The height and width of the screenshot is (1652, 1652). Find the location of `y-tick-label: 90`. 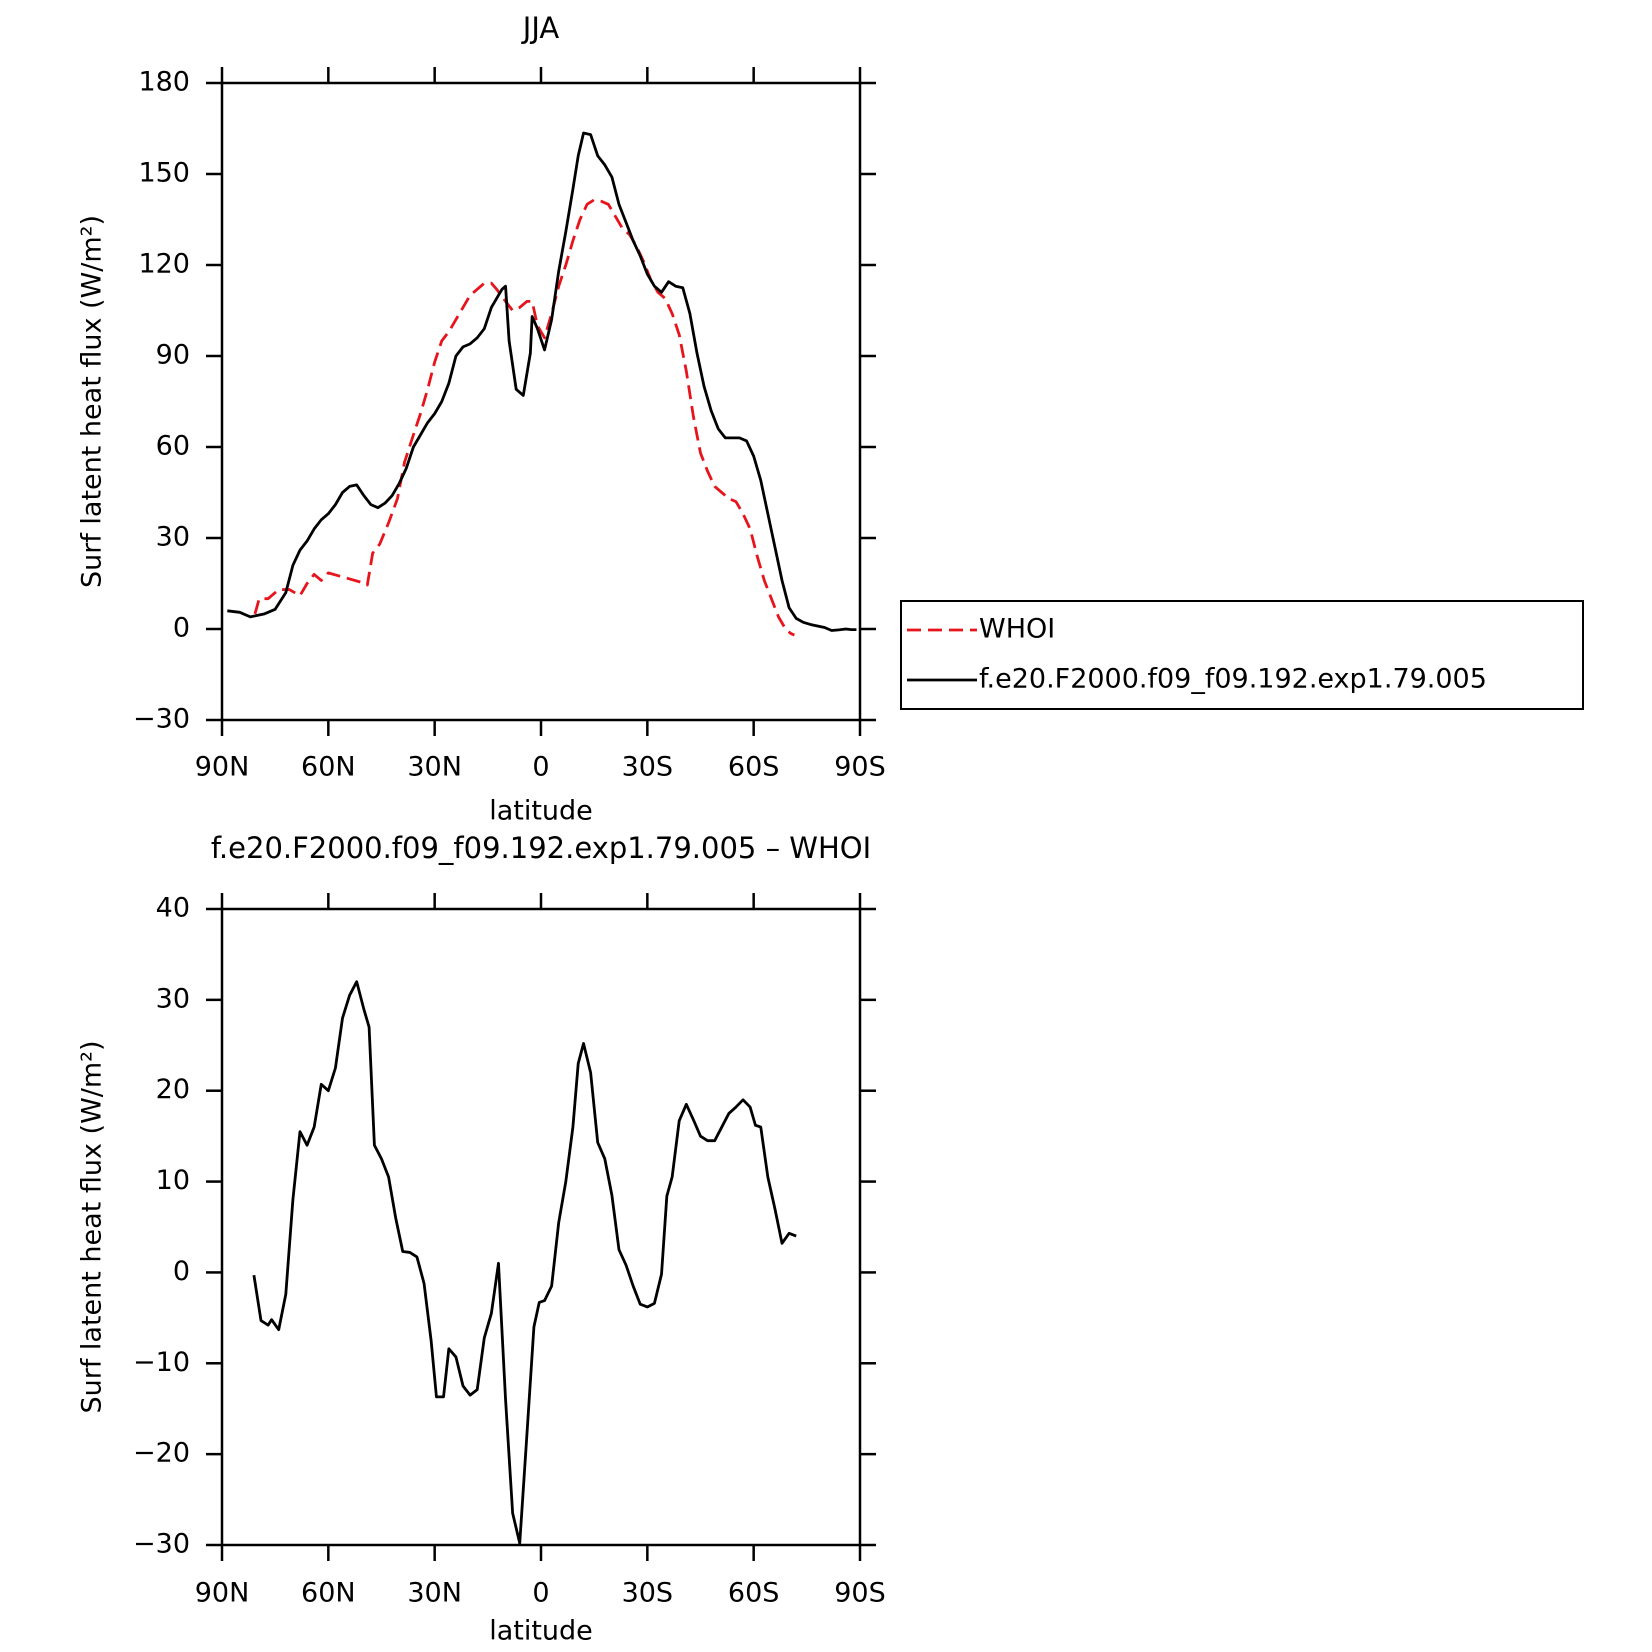

y-tick-label: 90 is located at coordinates (173, 355).